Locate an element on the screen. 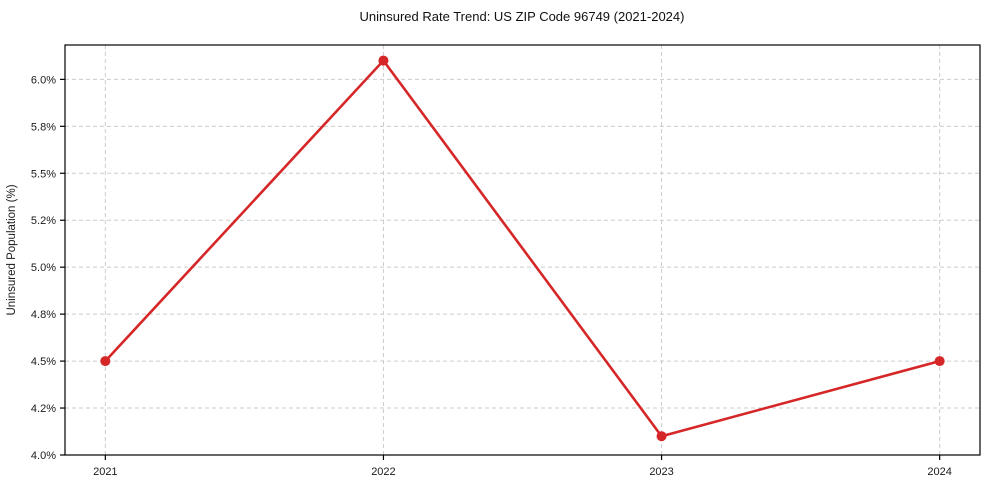 The height and width of the screenshot is (490, 989). x-tick-label: 2021 is located at coordinates (105, 472).